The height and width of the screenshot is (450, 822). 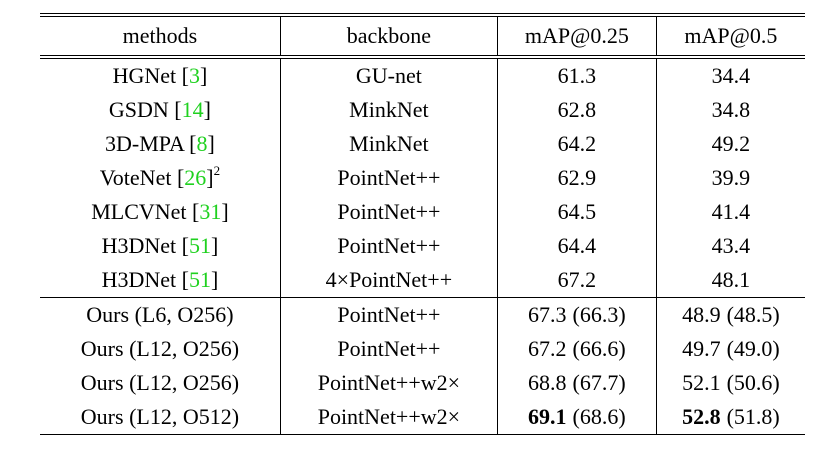 What do you see at coordinates (730, 144) in the screenshot?
I see `score-cell: 49.2` at bounding box center [730, 144].